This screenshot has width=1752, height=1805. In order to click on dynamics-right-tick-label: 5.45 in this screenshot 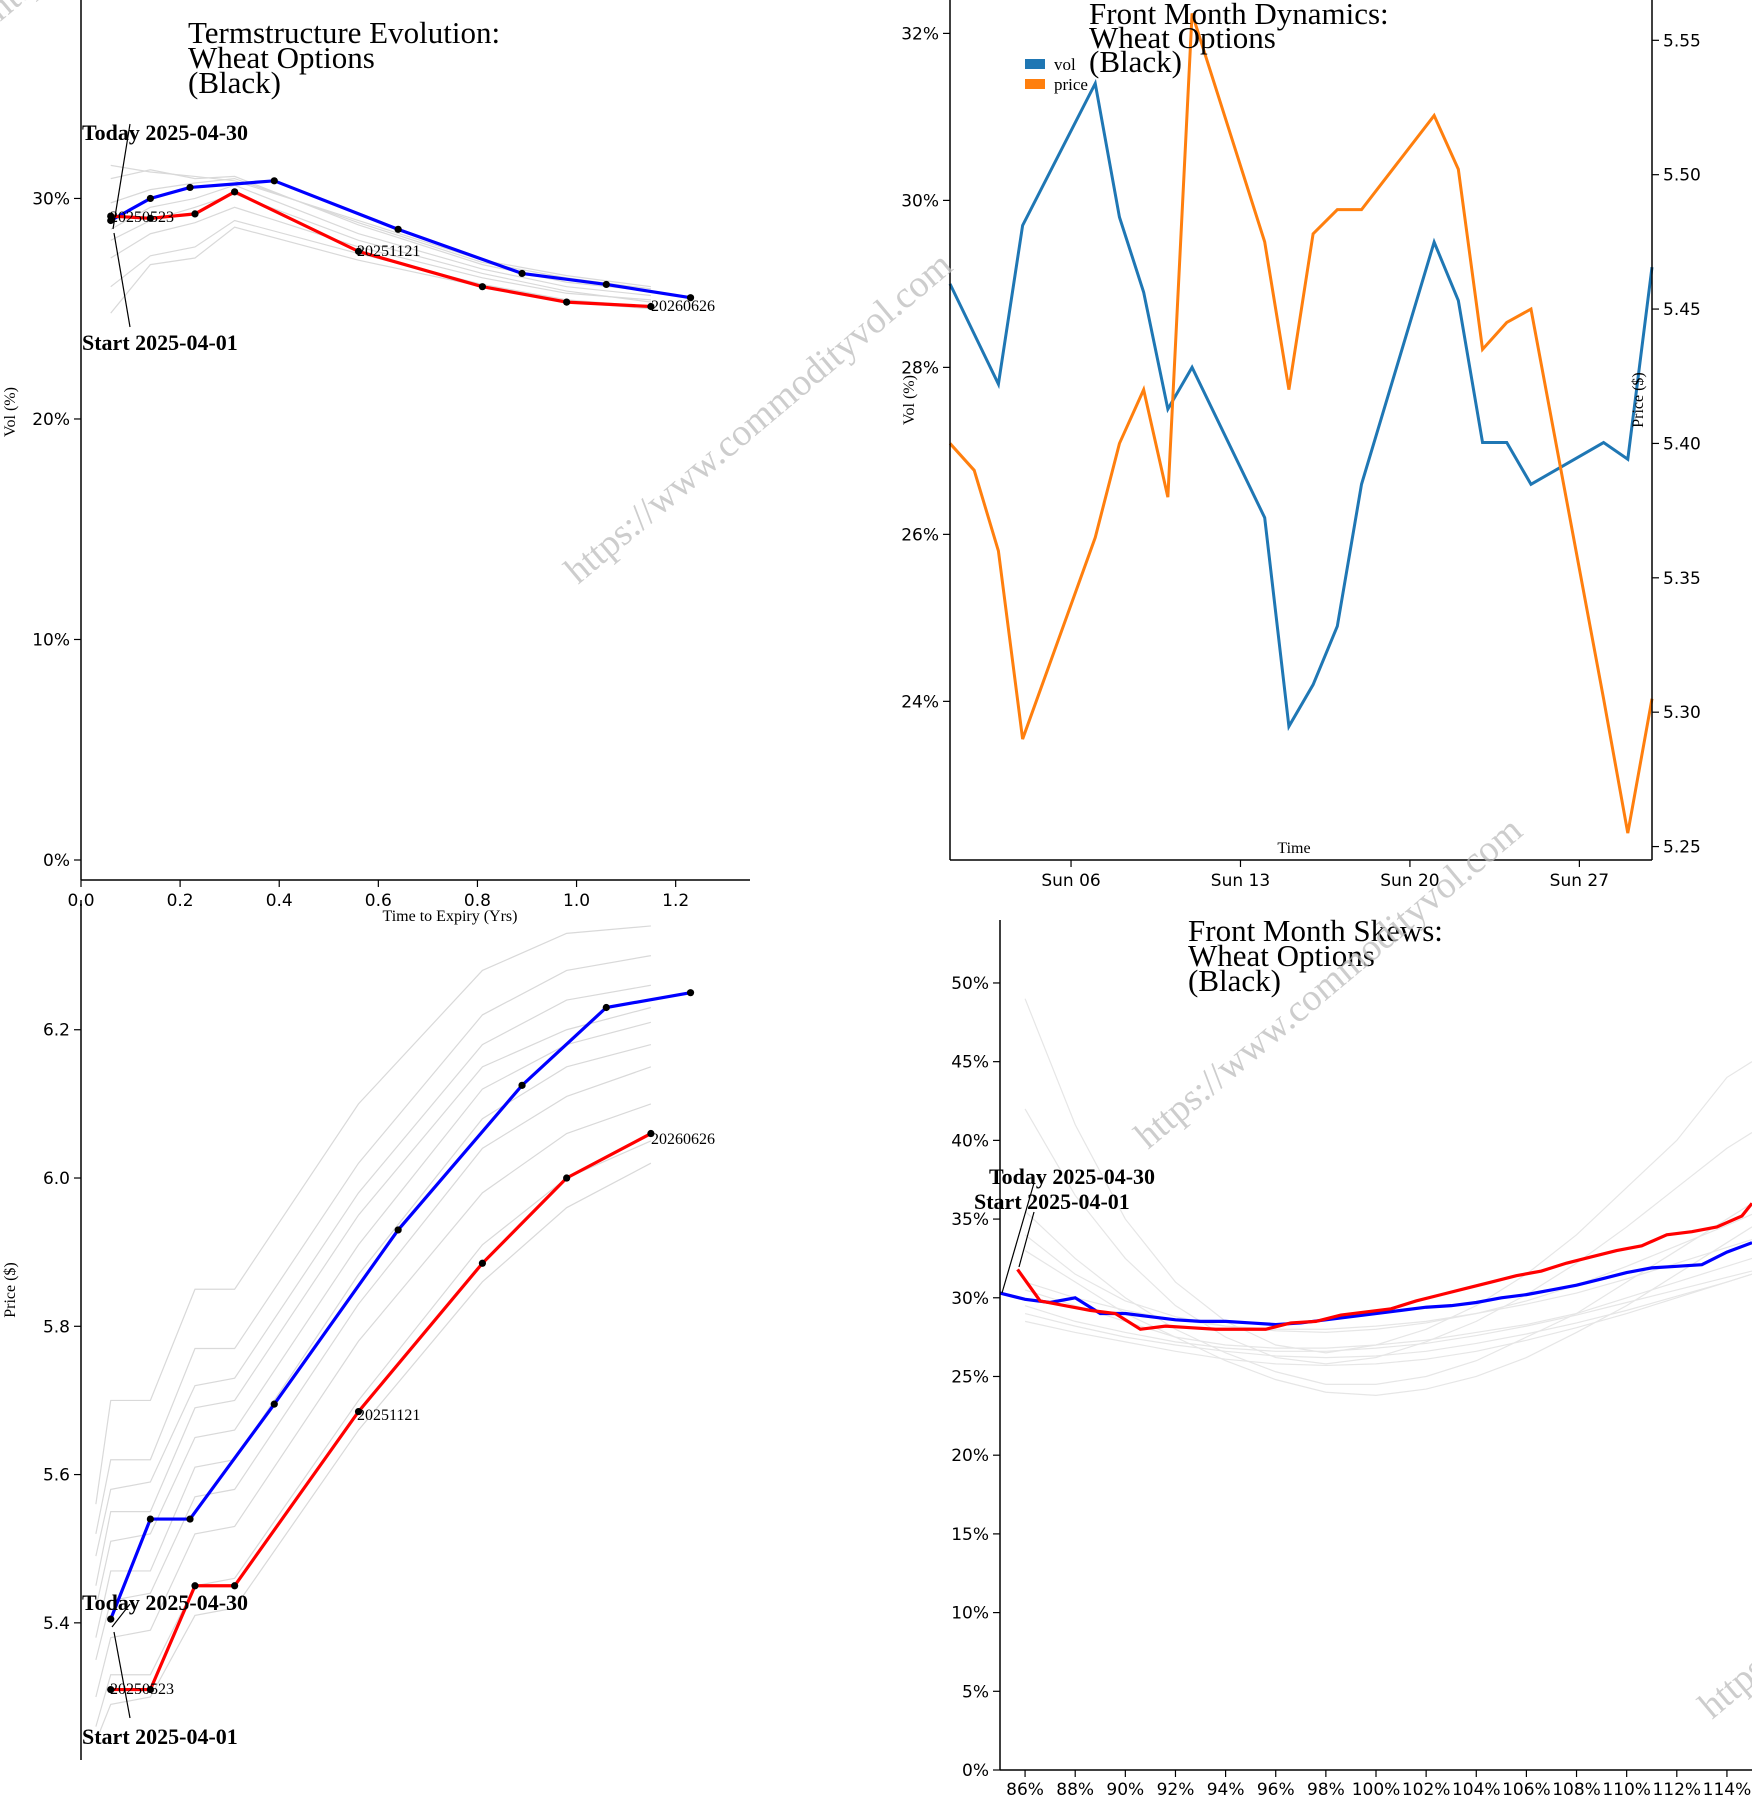, I will do `click(1682, 310)`.